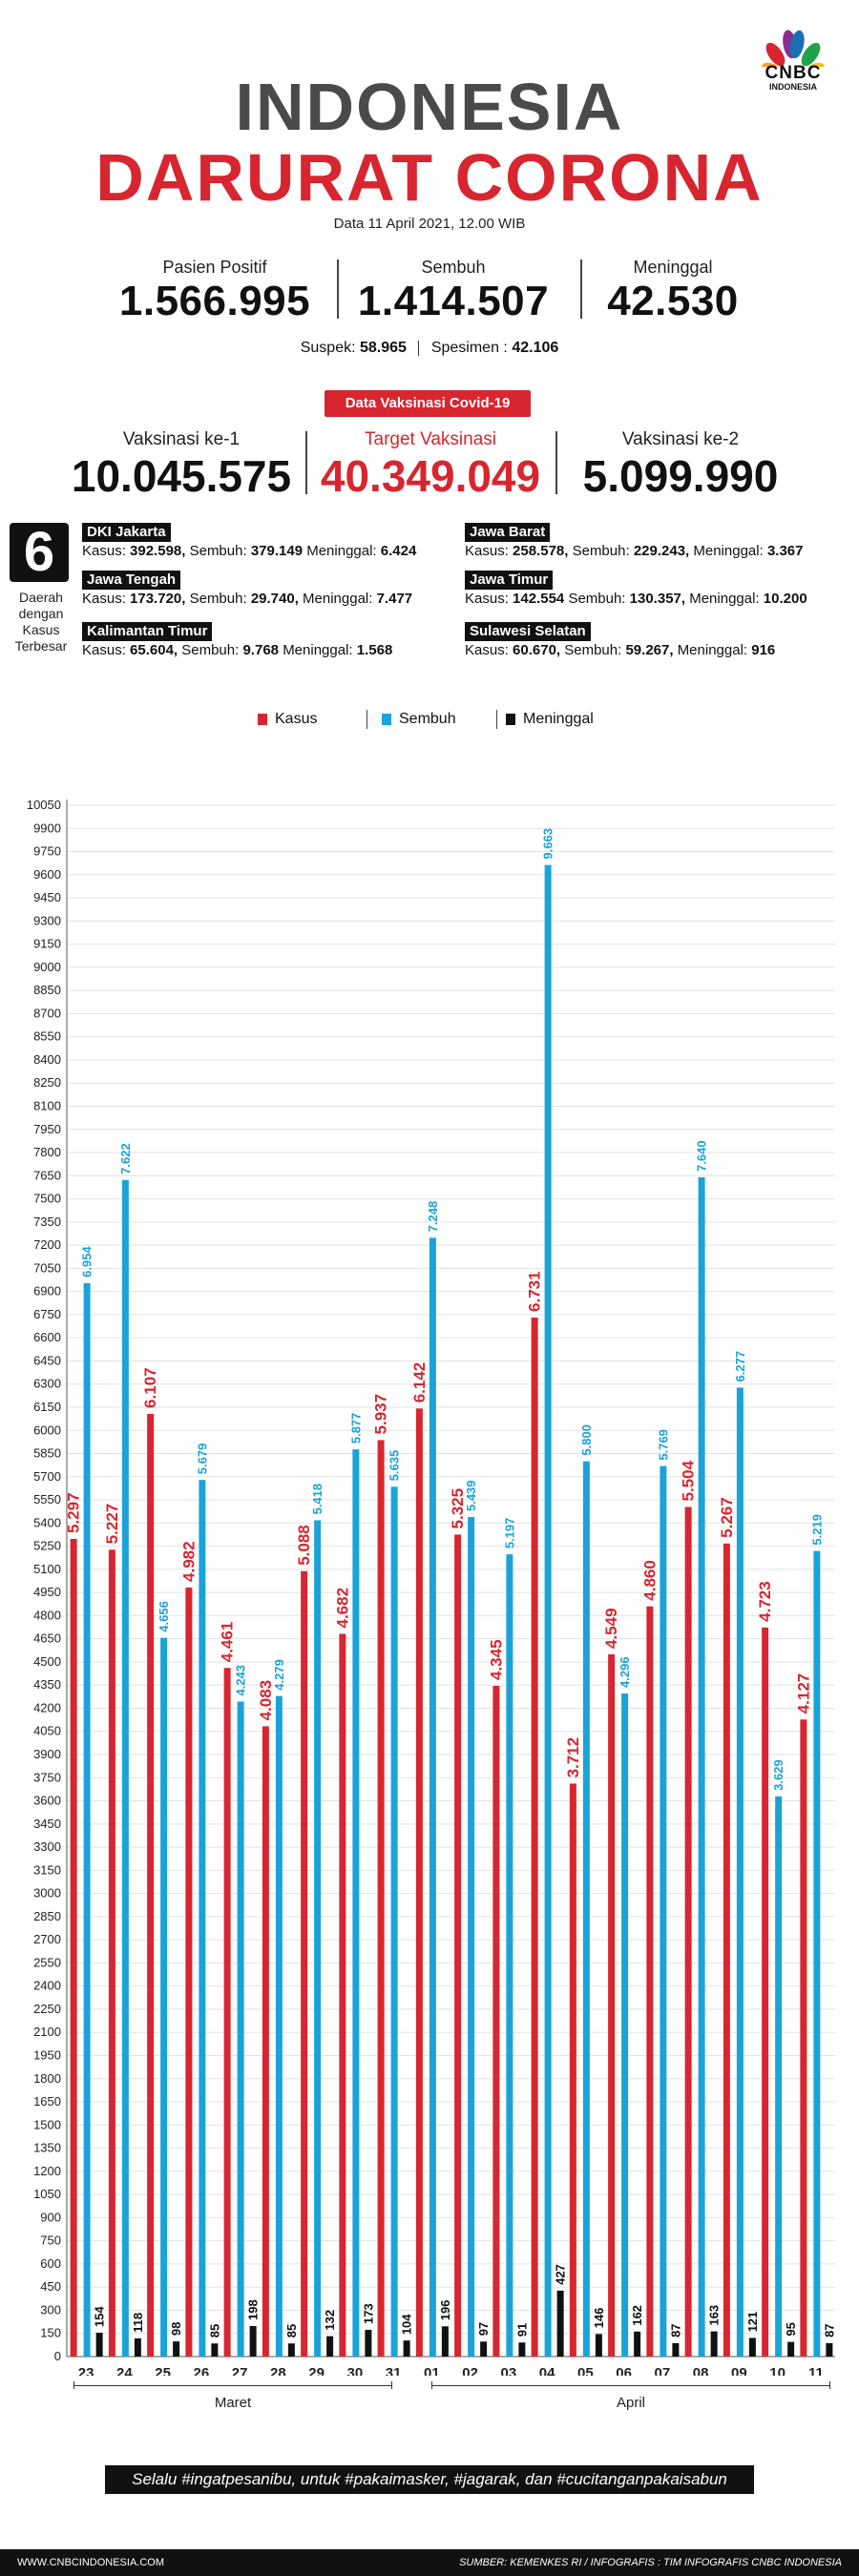  I want to click on x-tick-label: 24, so click(124, 2370).